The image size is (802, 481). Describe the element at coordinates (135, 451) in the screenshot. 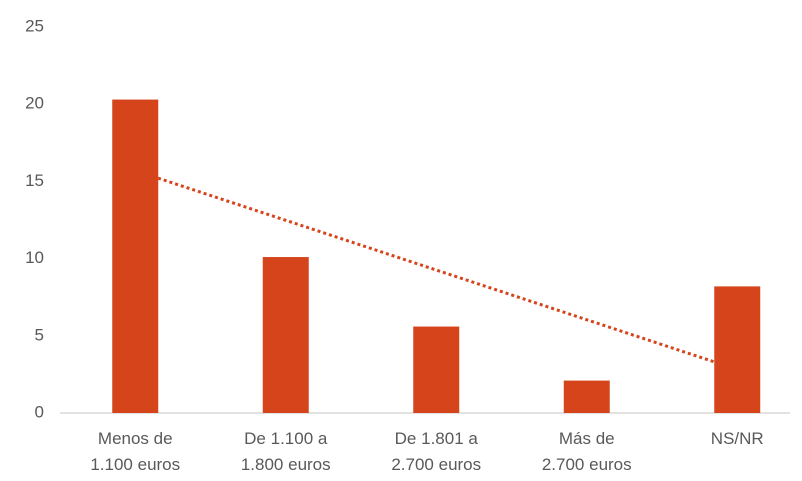

I see `x-tick-label: Menos de 1.100 euros` at that location.